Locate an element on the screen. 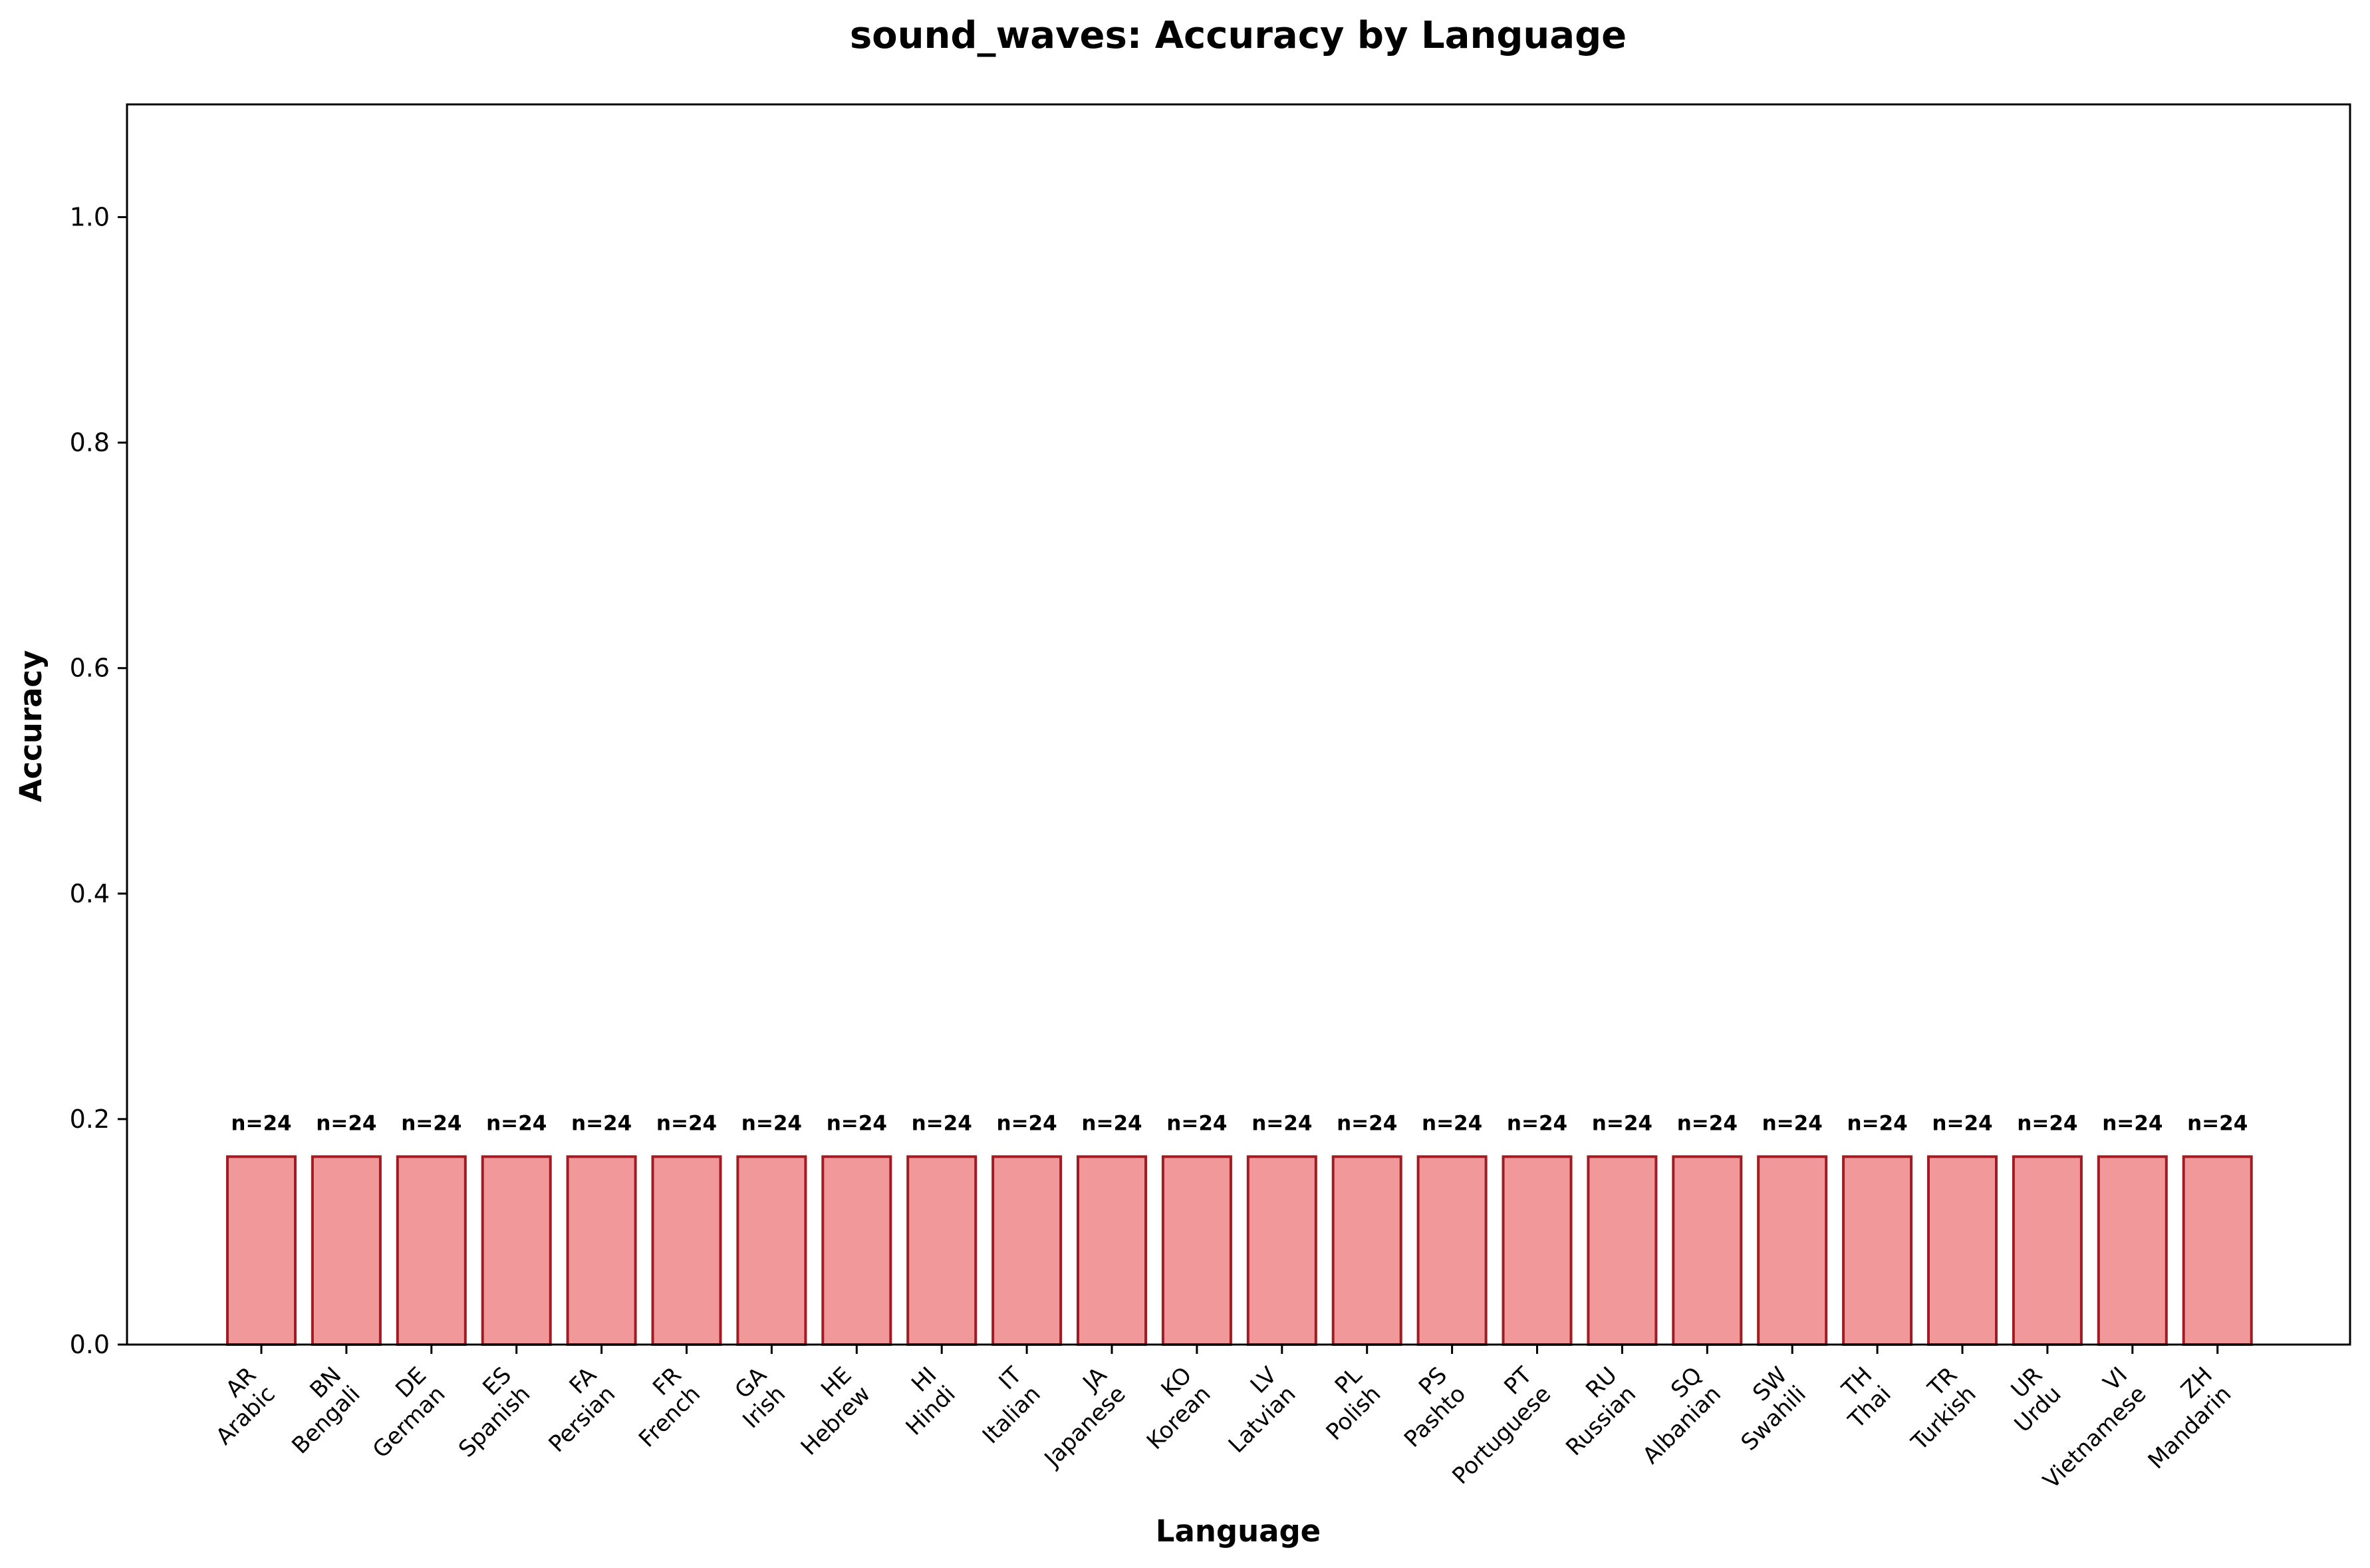 The height and width of the screenshot is (1568, 2370). bar-zh is located at coordinates (2217, 1250).